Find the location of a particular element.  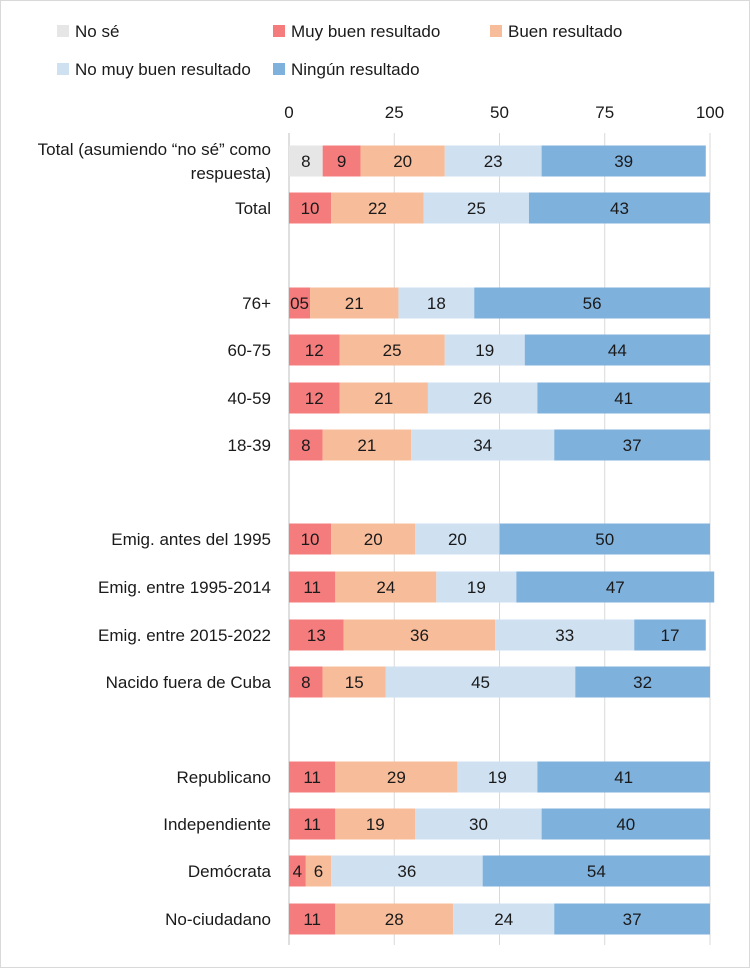

data-label: 05 is located at coordinates (299, 303).